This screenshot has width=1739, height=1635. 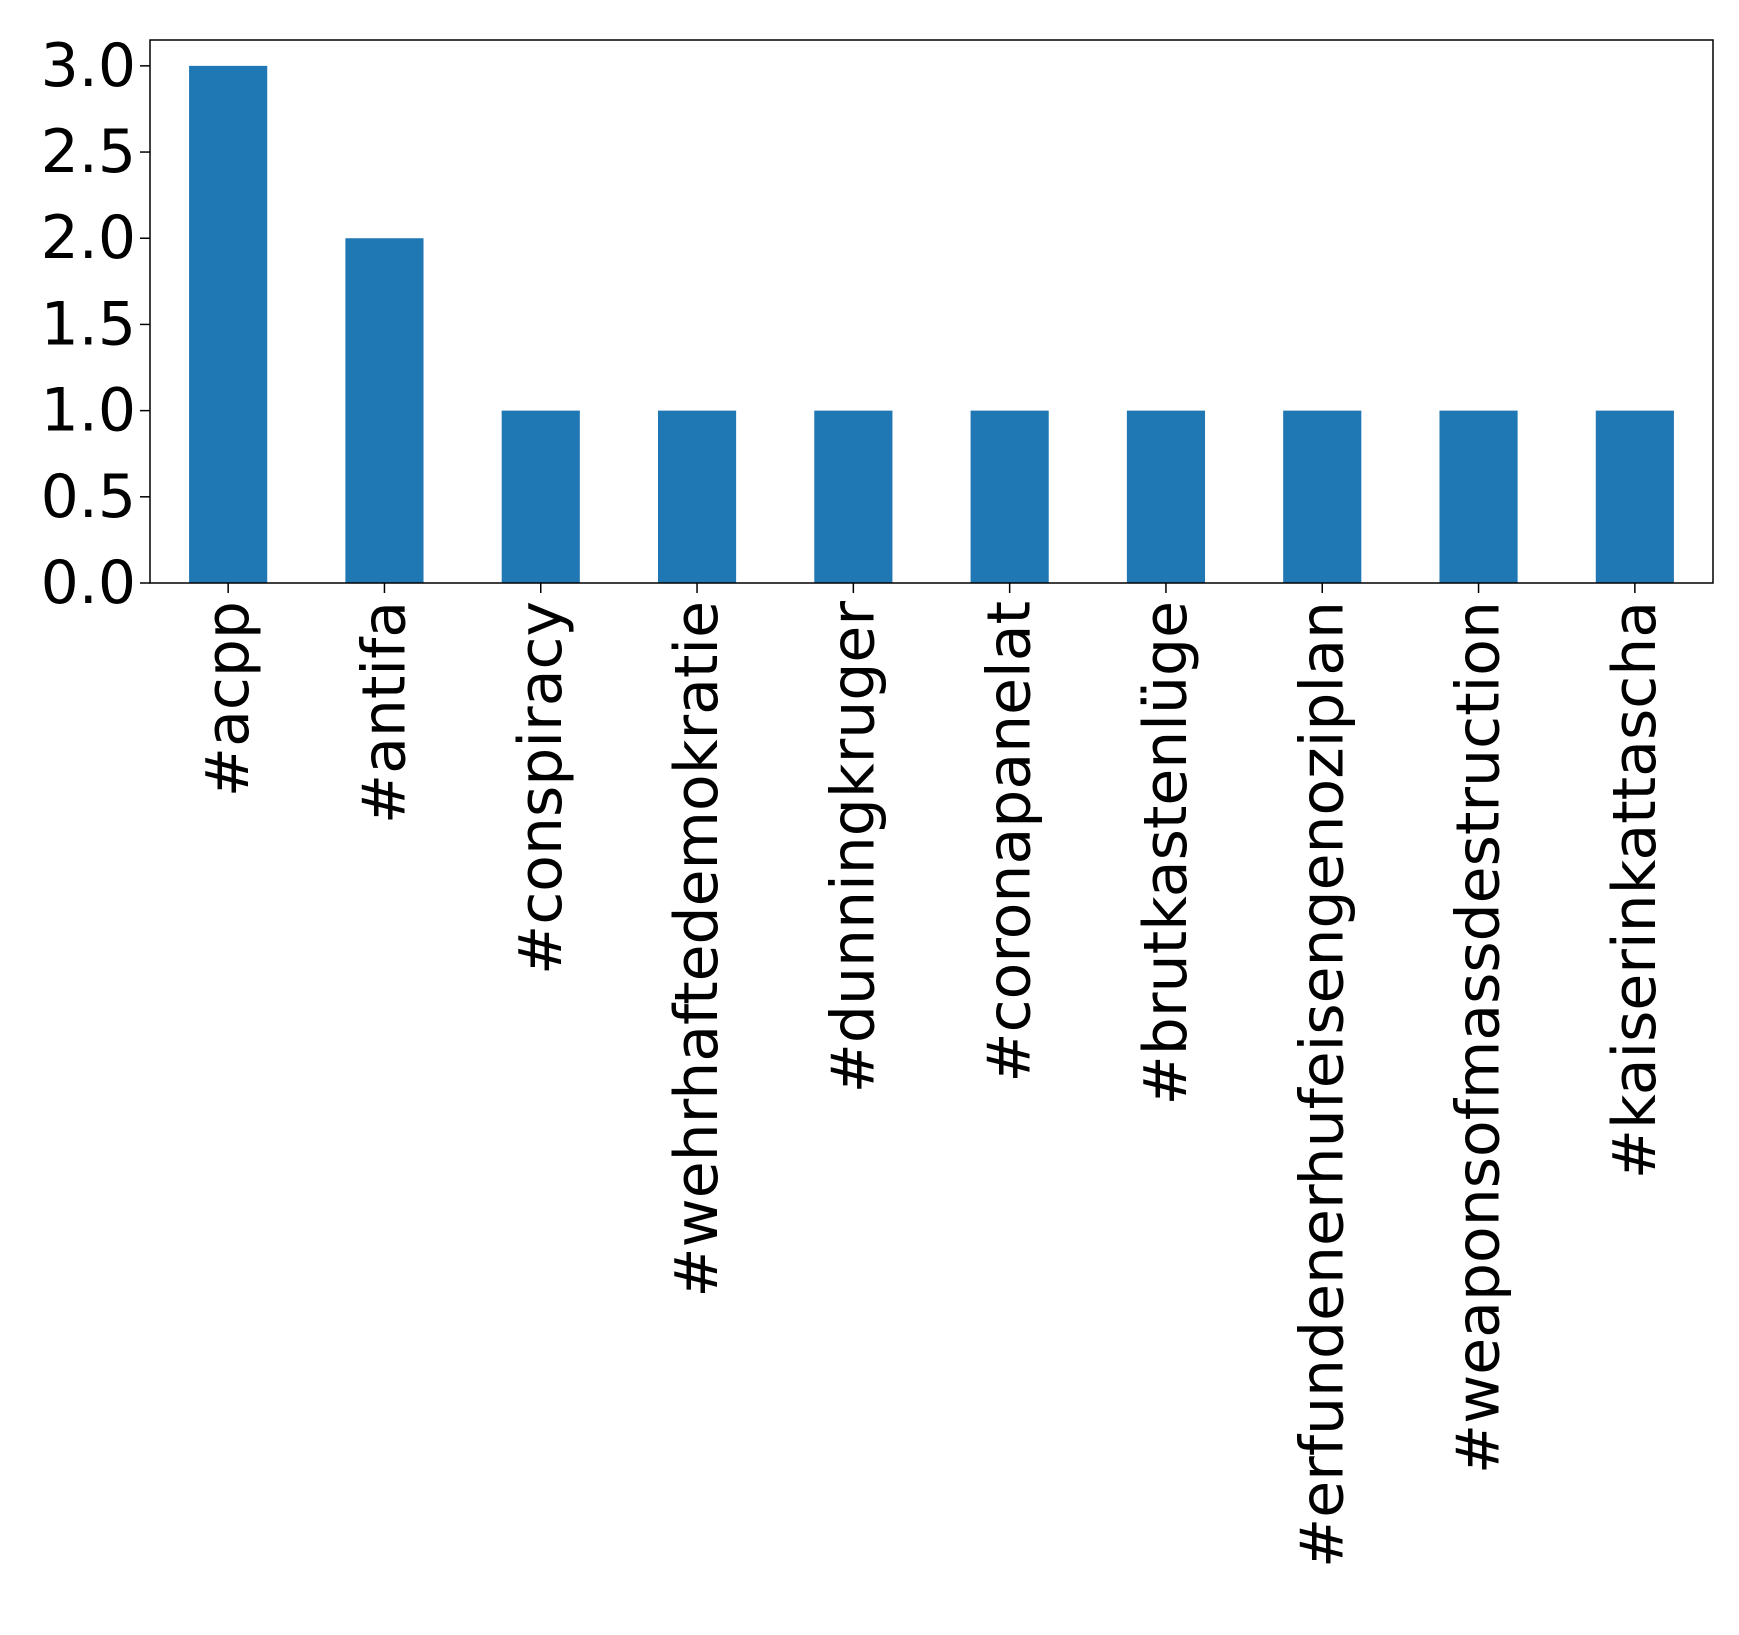 I want to click on x-tick-label: #erfundenerhufeisengenoziplan, so click(x=1322, y=1084).